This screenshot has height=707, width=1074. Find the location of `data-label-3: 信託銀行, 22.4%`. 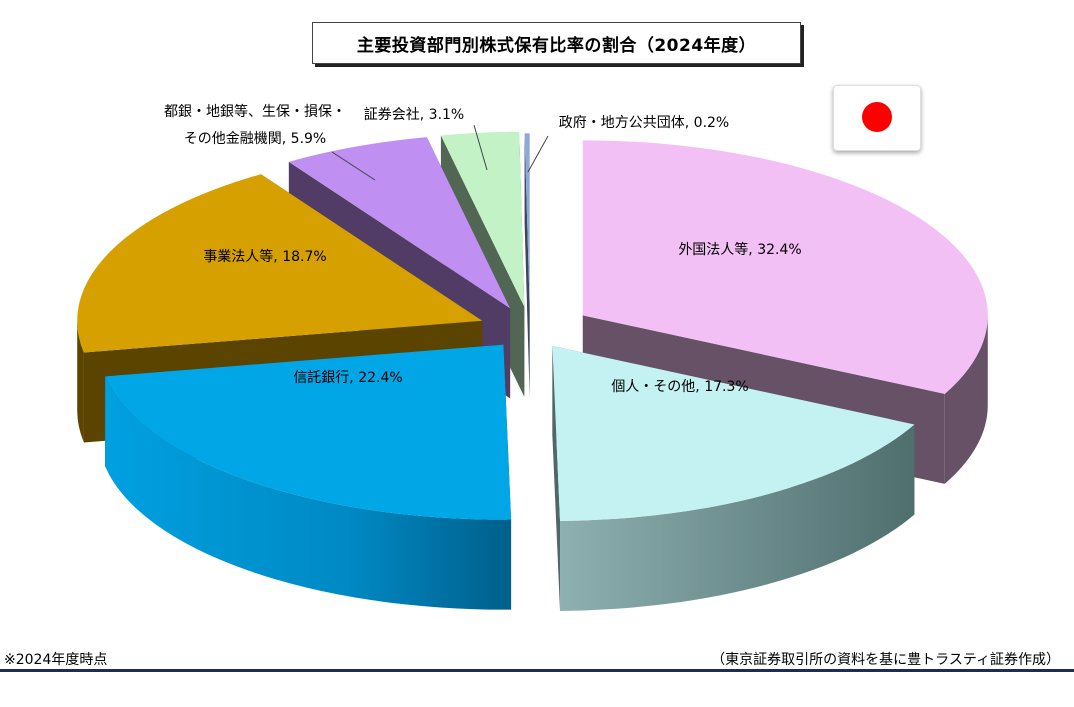

data-label-3: 信託銀行, 22.4% is located at coordinates (347, 378).